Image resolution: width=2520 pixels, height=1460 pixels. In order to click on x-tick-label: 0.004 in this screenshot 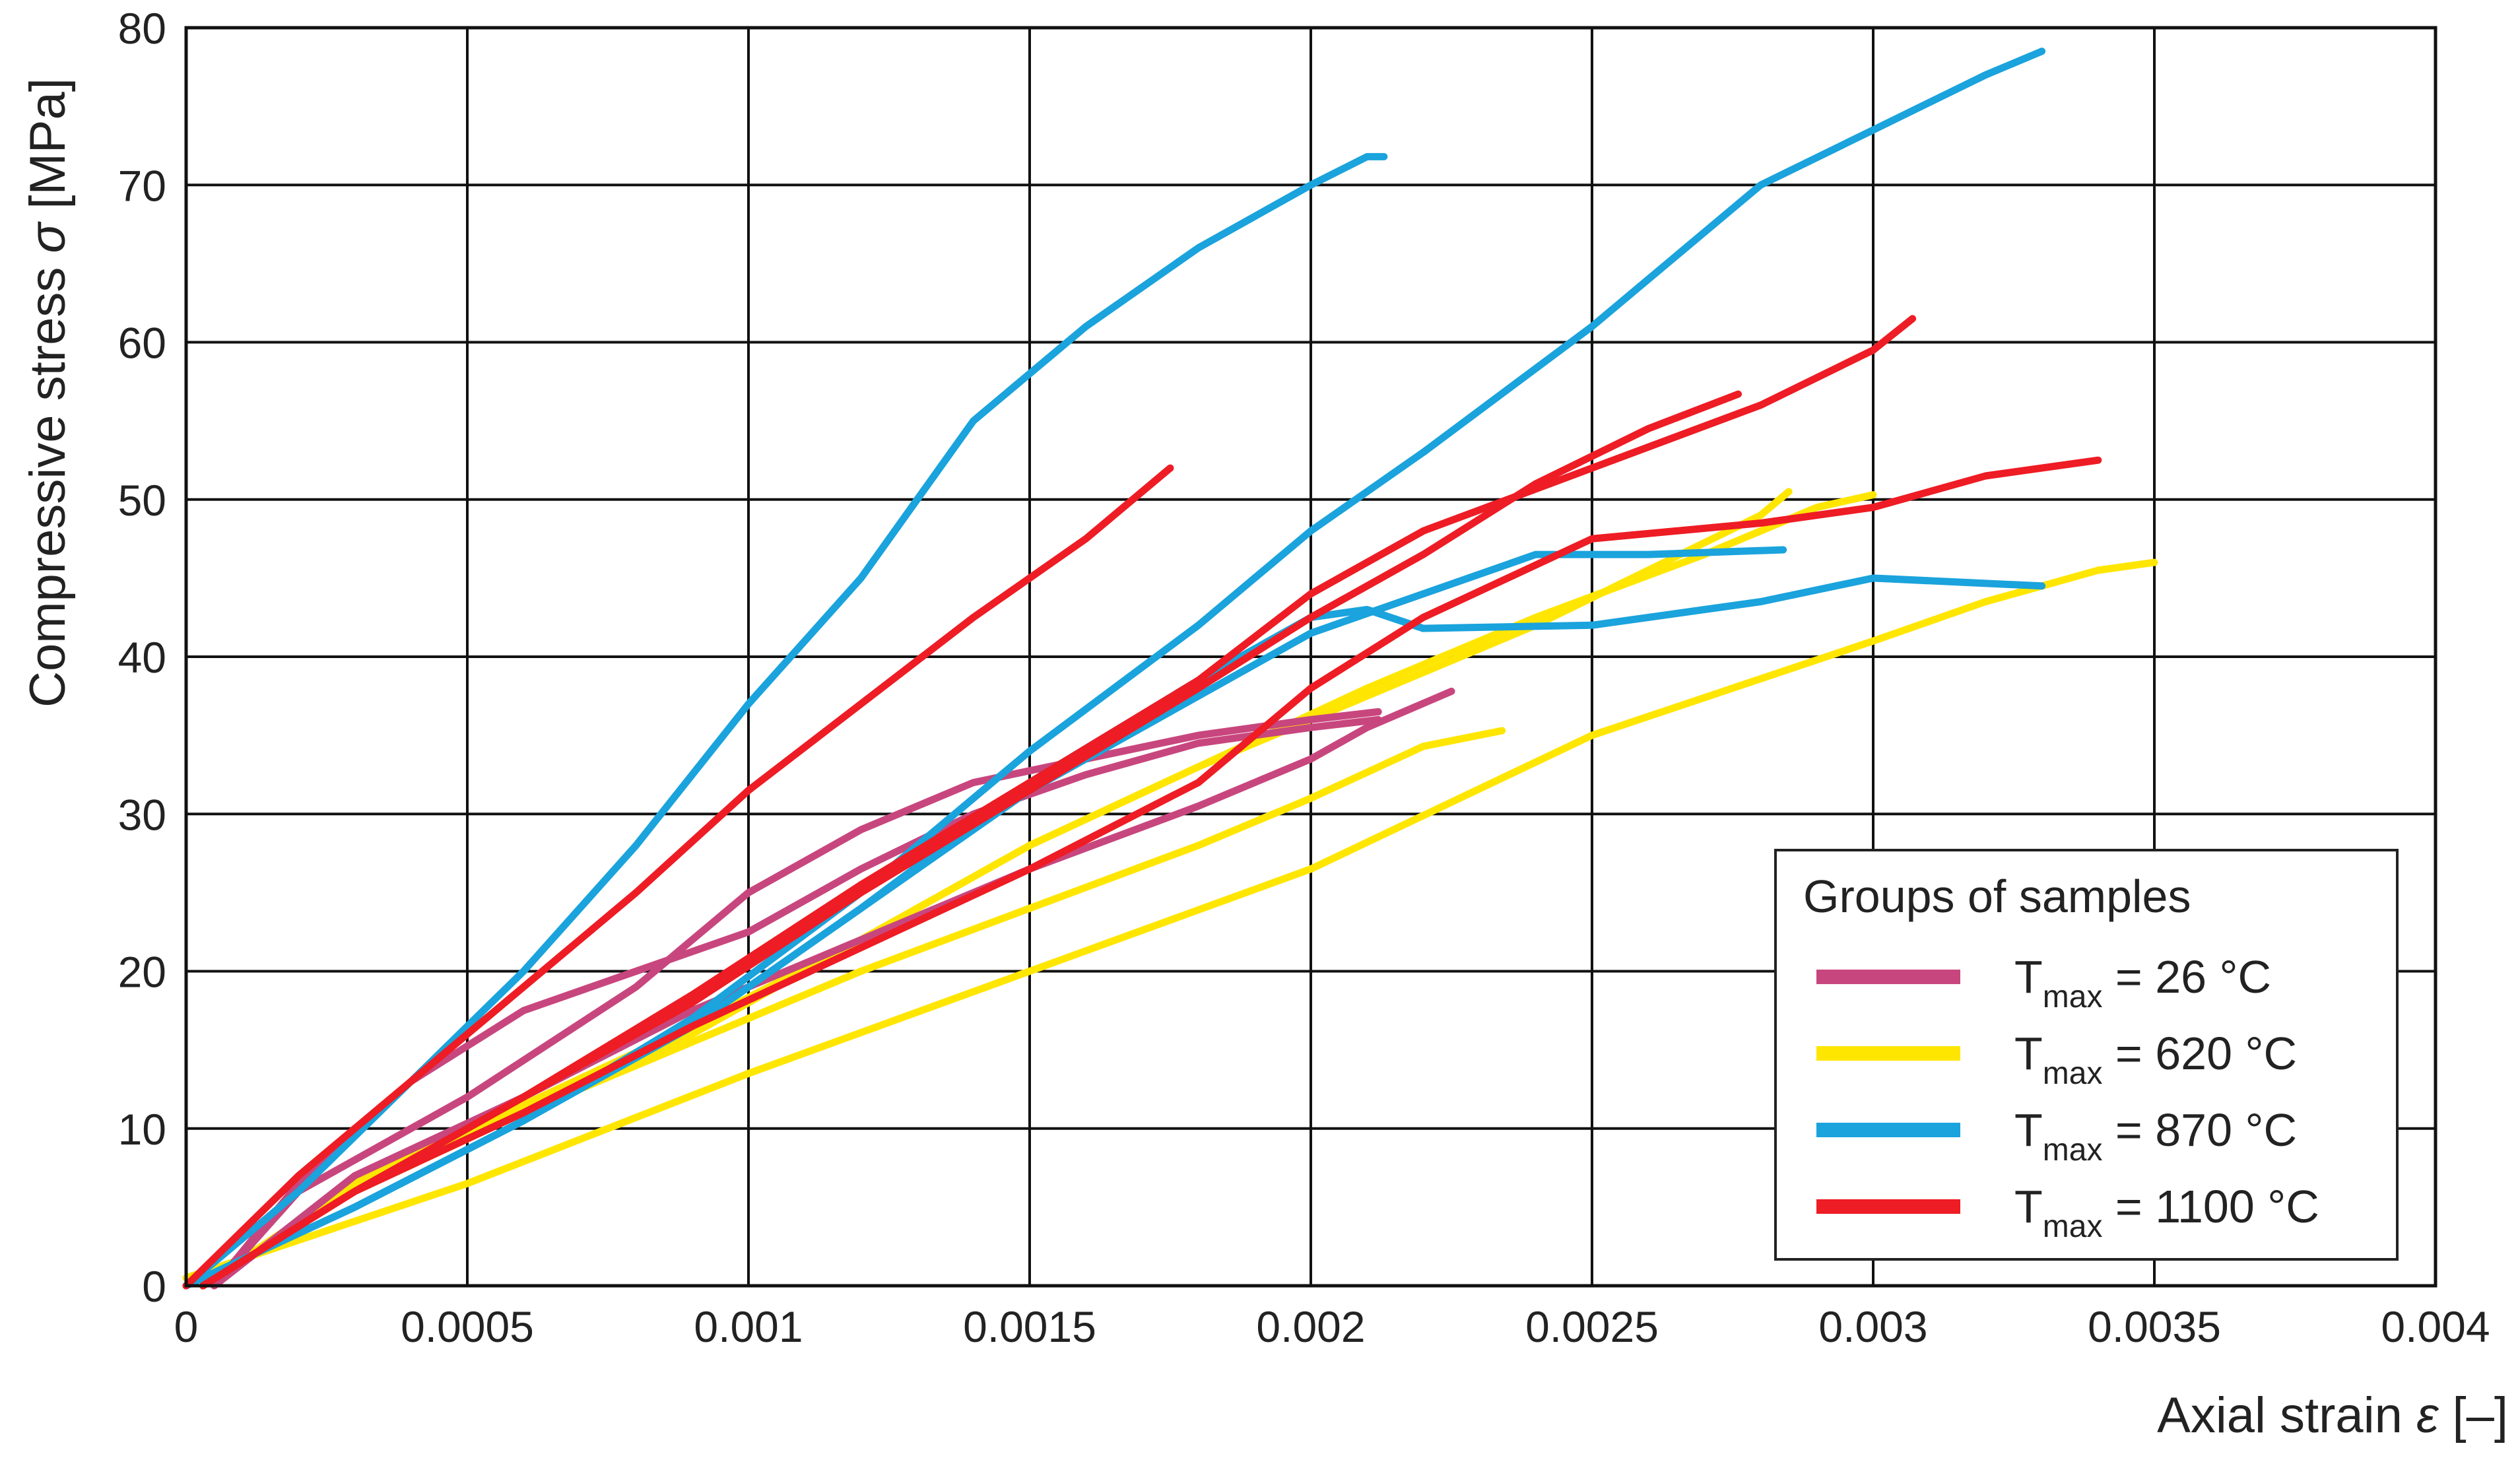, I will do `click(2435, 1326)`.